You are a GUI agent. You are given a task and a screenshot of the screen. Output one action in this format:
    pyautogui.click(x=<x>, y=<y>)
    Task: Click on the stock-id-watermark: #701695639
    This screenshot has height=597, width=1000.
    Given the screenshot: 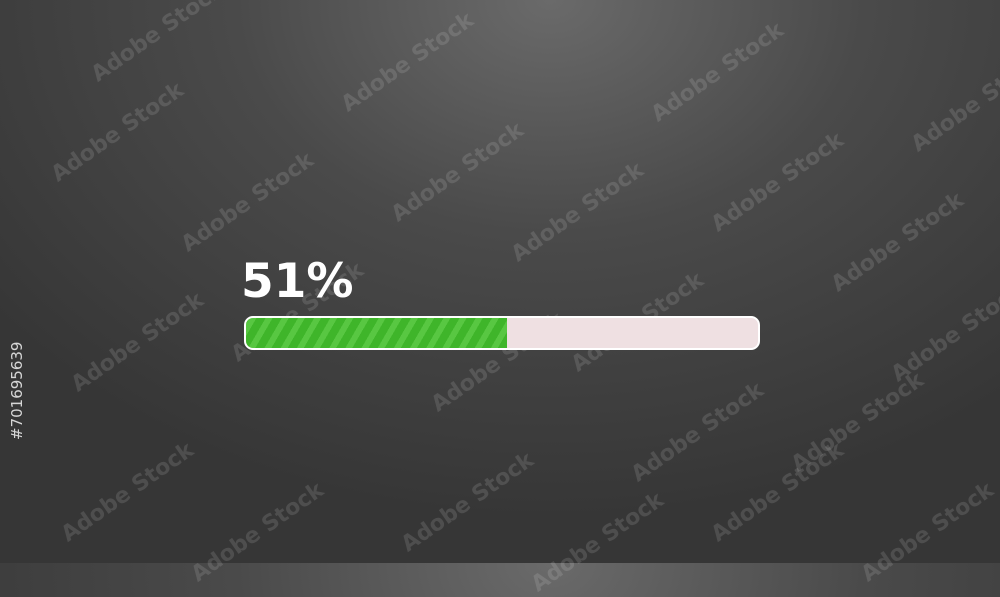 What is the action you would take?
    pyautogui.click(x=17, y=390)
    